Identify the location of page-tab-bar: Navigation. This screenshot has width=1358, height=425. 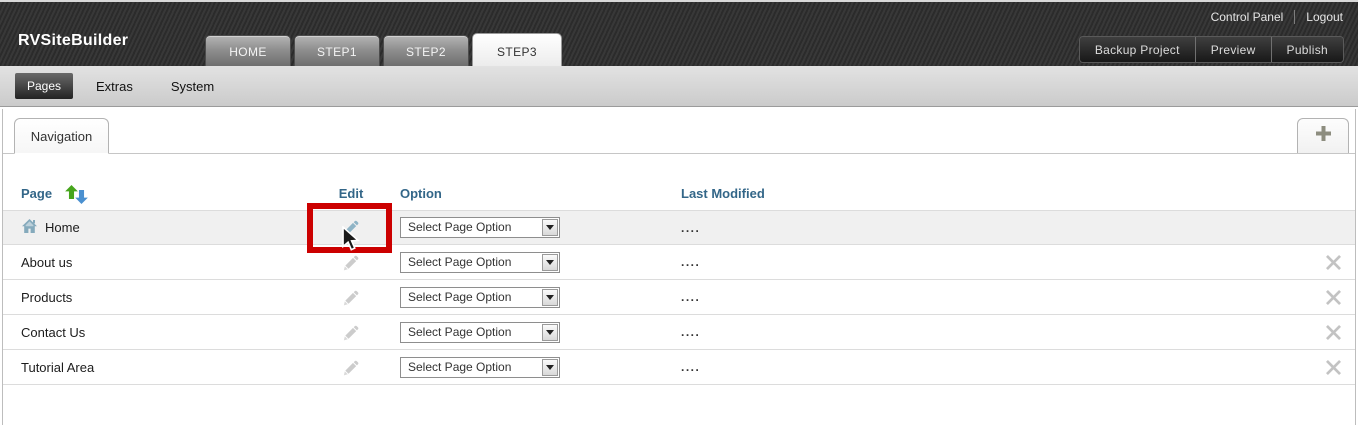
(679, 131).